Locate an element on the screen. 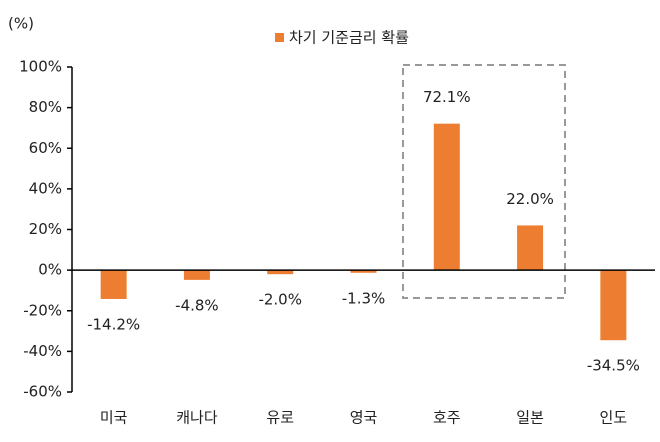 This screenshot has width=660, height=442. value-label: -4.8% is located at coordinates (197, 305).